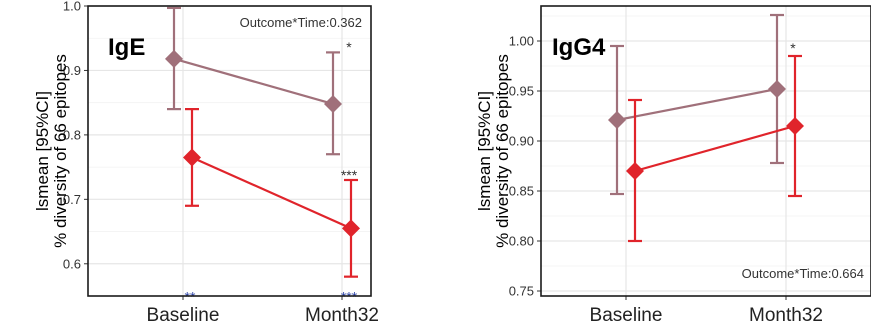 Image resolution: width=871 pixels, height=331 pixels. I want to click on y-tick-label: 0.6, so click(72, 263).